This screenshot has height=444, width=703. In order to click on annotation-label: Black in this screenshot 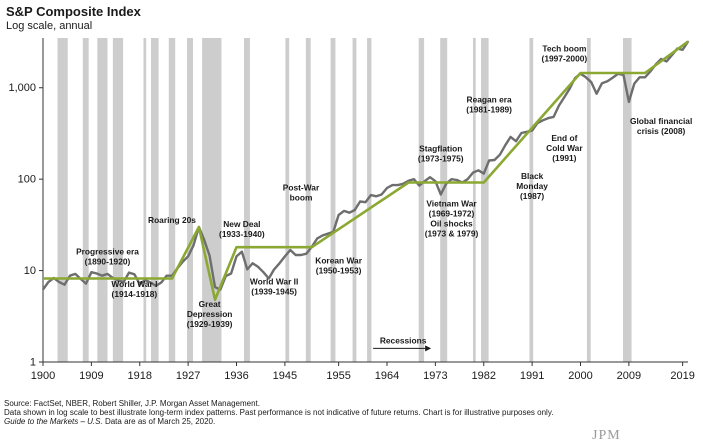, I will do `click(532, 176)`.